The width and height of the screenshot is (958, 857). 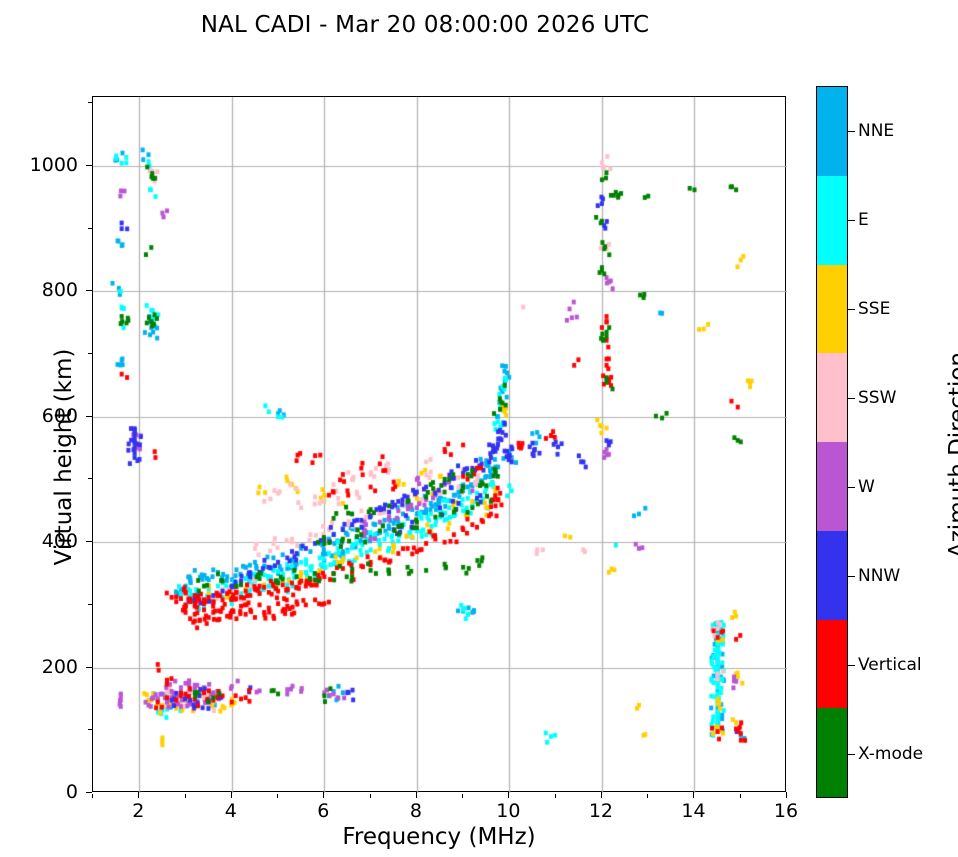 I want to click on colorbar-label-vertical: Vertical, so click(x=890, y=664).